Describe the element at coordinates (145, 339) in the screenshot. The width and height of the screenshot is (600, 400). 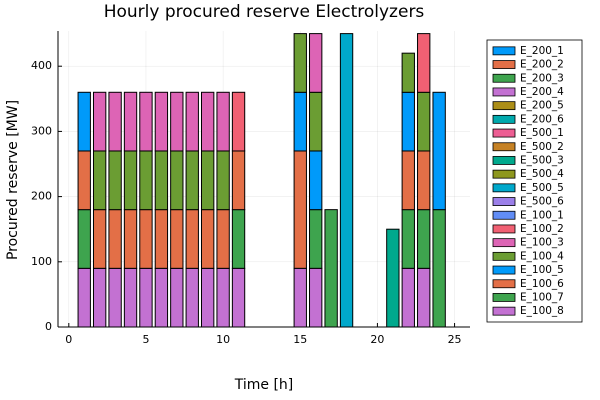
I see `x-tick-label: 5` at that location.